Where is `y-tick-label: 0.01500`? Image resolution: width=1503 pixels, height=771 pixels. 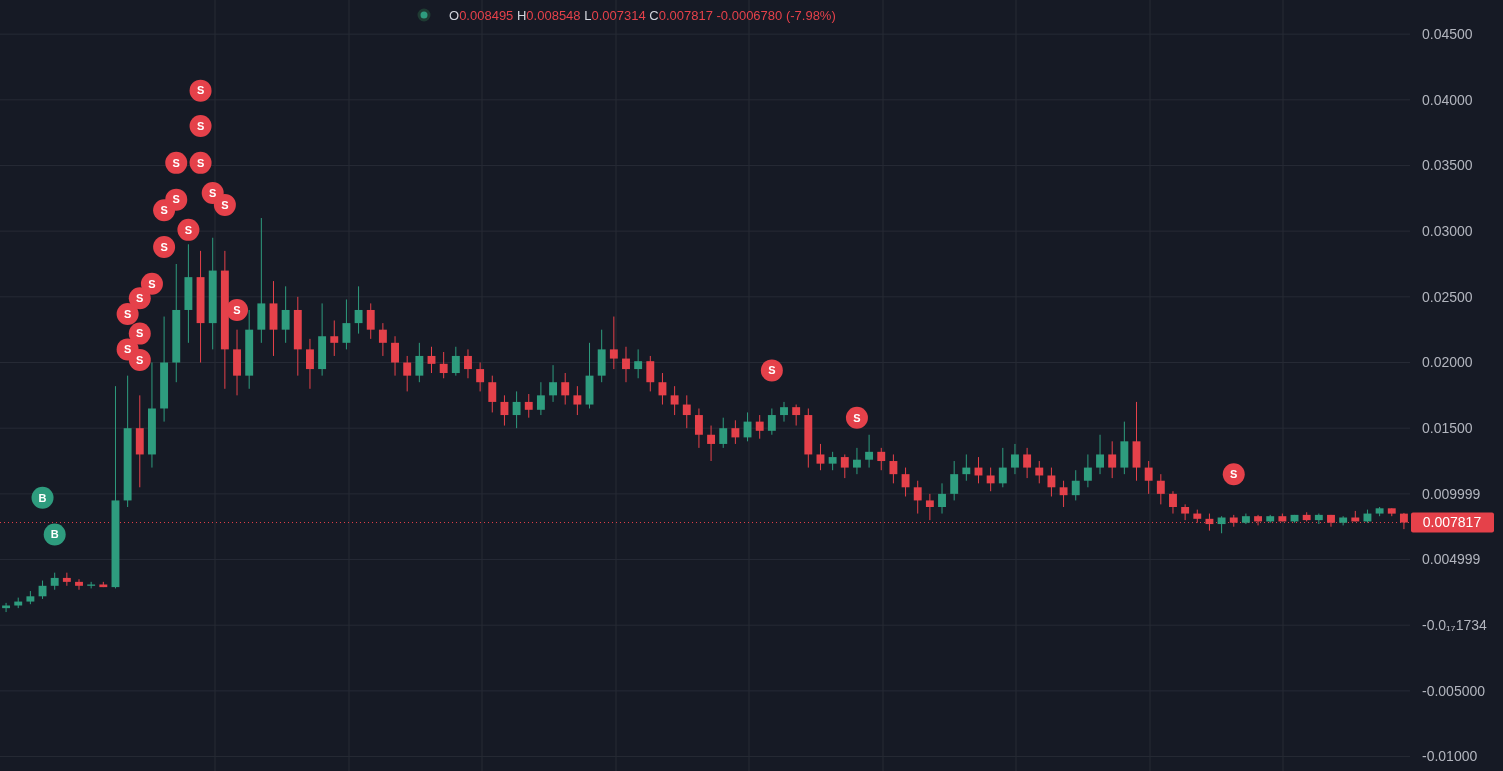
y-tick-label: 0.01500 is located at coordinates (1447, 428).